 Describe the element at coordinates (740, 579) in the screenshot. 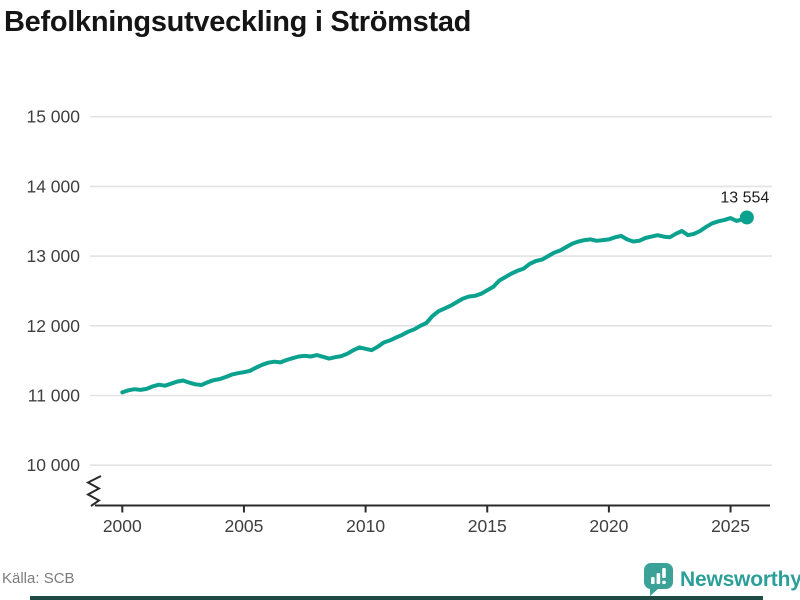

I see `brand-name: Newsworthy` at that location.